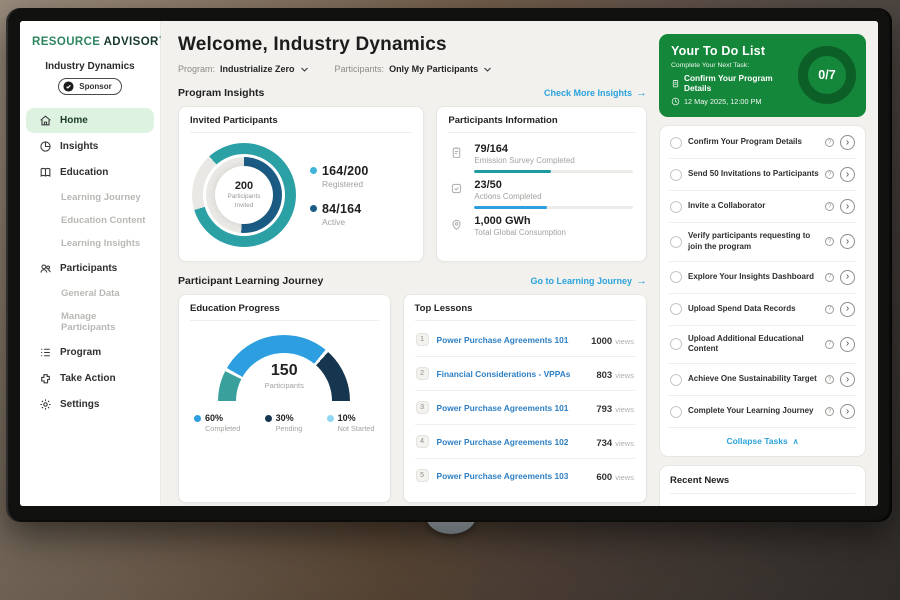 Image resolution: width=900 pixels, height=600 pixels. I want to click on take-action-icon, so click(45, 378).